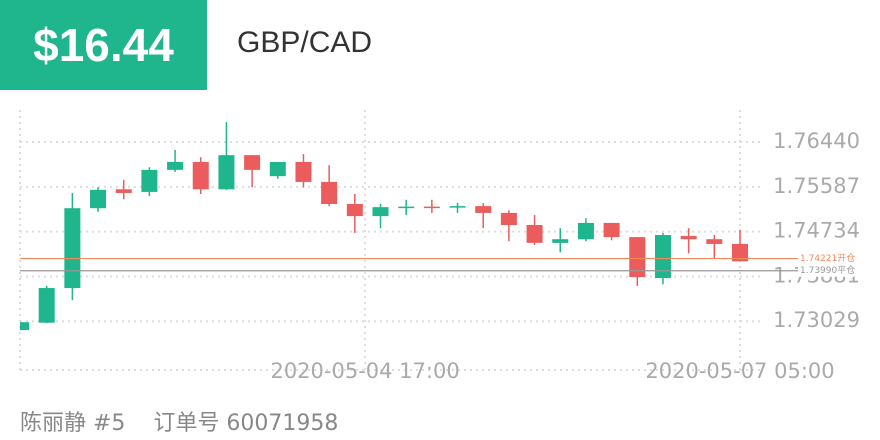 The width and height of the screenshot is (880, 440). Describe the element at coordinates (816, 186) in the screenshot. I see `y-tick-label: 1.75587` at that location.